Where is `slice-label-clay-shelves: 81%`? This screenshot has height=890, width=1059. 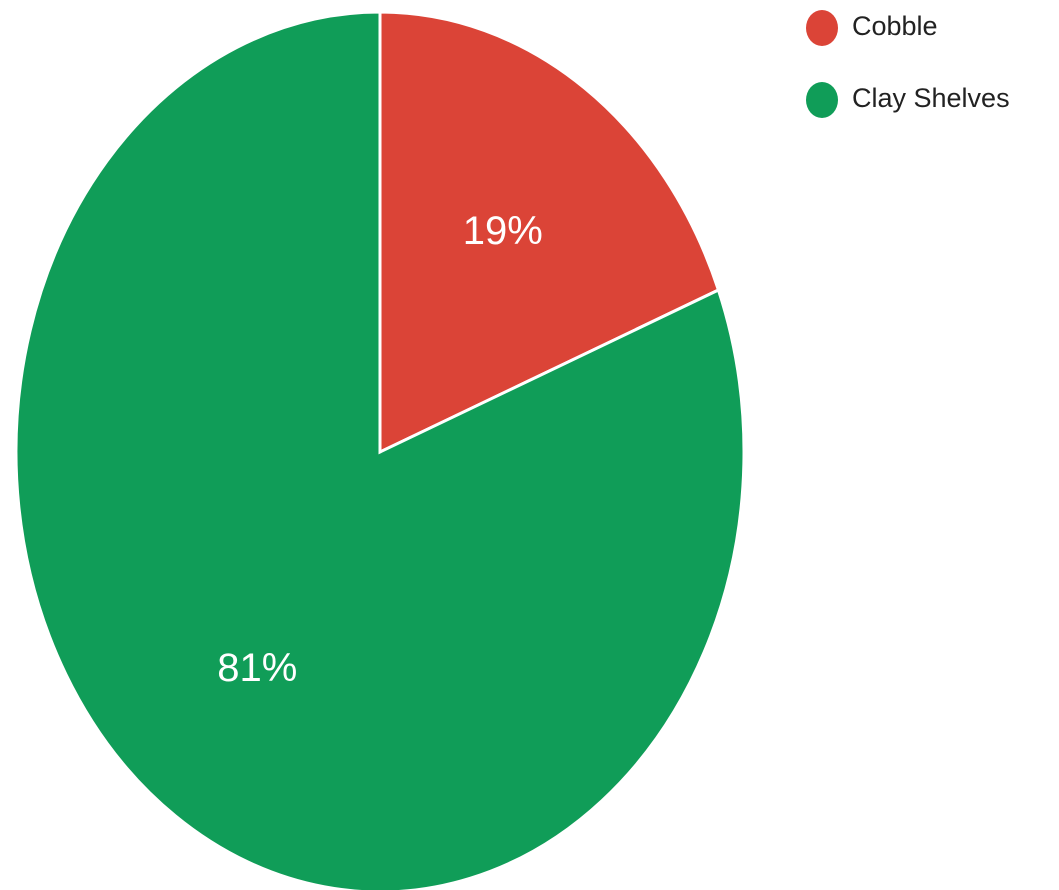 slice-label-clay-shelves: 81% is located at coordinates (257, 668).